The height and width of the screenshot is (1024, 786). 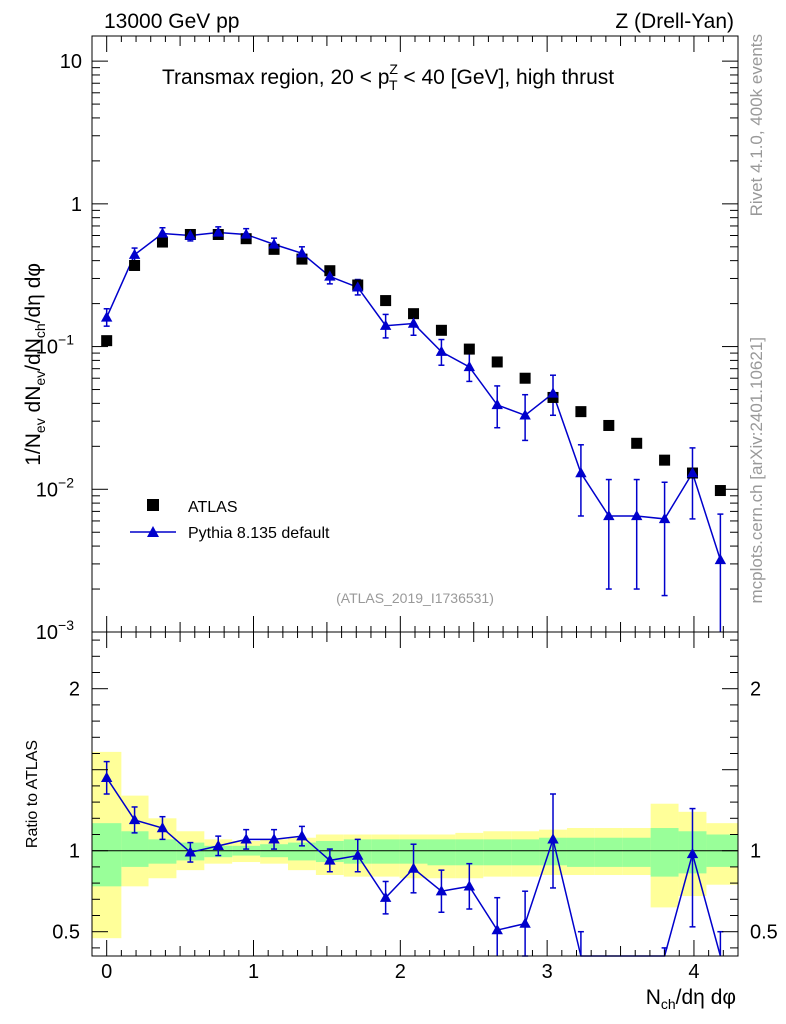 I want to click on main-ytick-label: 1, so click(x=76, y=205).